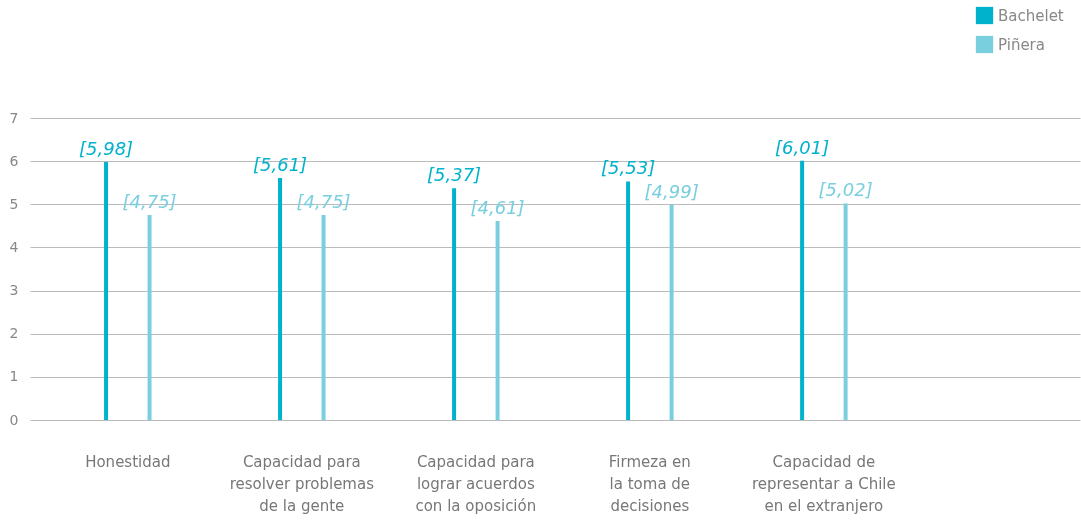 The image size is (1081, 526). What do you see at coordinates (476, 483) in the screenshot?
I see `x-tick-label: Capacidad para lograr acuerdos con la oposición` at bounding box center [476, 483].